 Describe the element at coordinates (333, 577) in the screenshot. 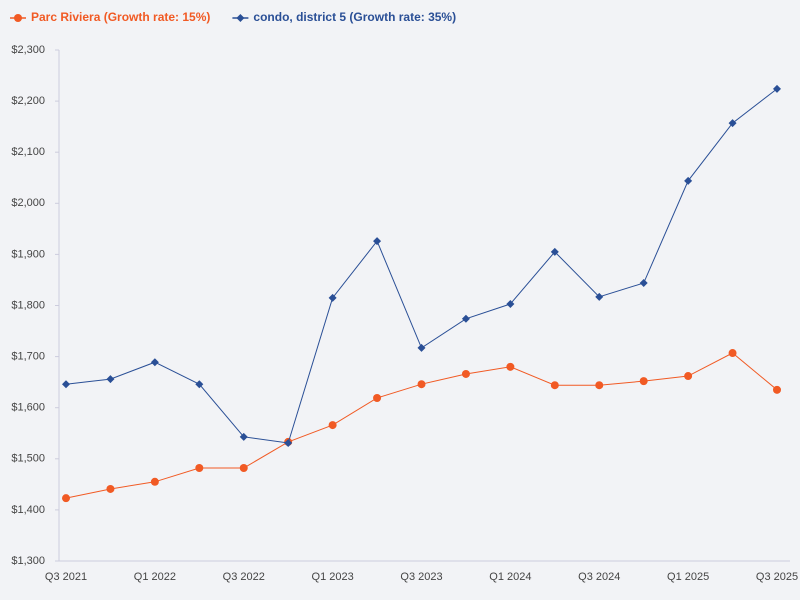

I see `x-tick-label: Q1 2023` at that location.